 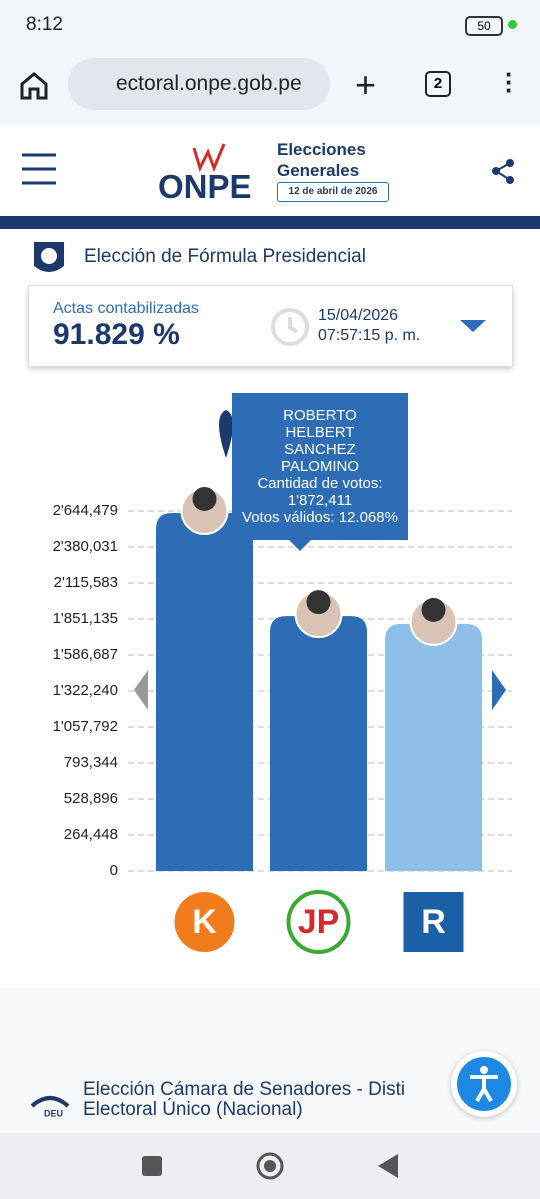 I want to click on party-logo-text: K, so click(x=204, y=922).